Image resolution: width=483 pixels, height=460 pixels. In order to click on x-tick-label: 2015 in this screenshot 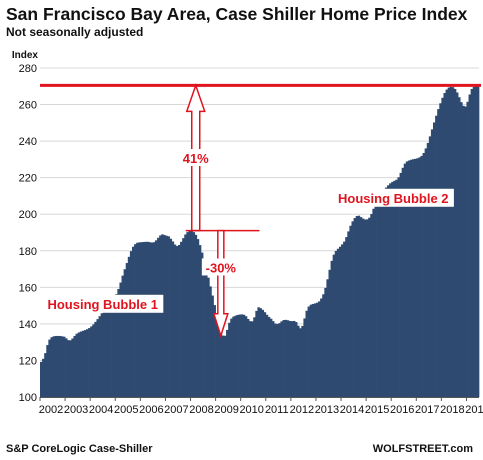, I will do `click(377, 410)`.